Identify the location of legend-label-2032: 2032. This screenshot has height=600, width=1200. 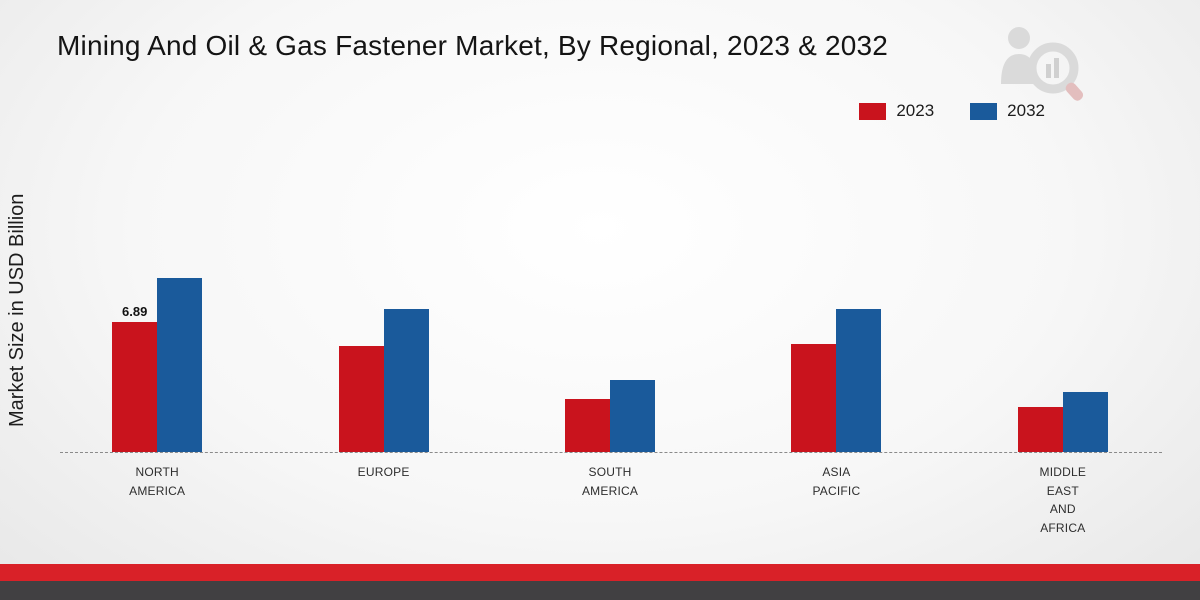
(1026, 110).